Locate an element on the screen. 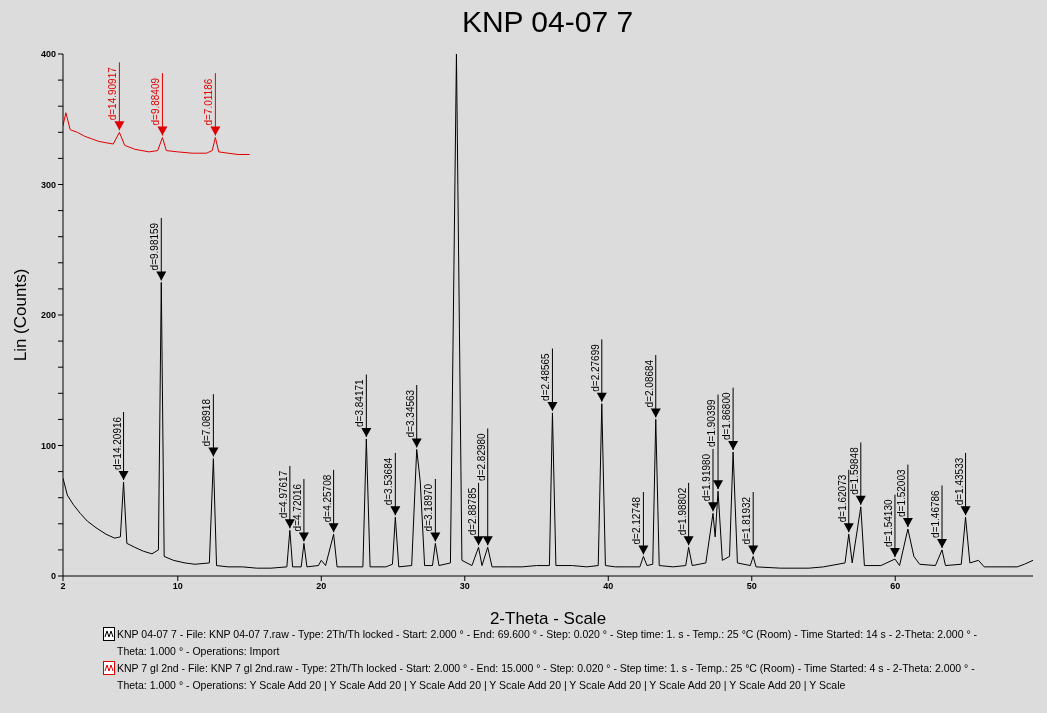 The width and height of the screenshot is (1047, 713). annotation: d=1.46786 is located at coordinates (936, 513).